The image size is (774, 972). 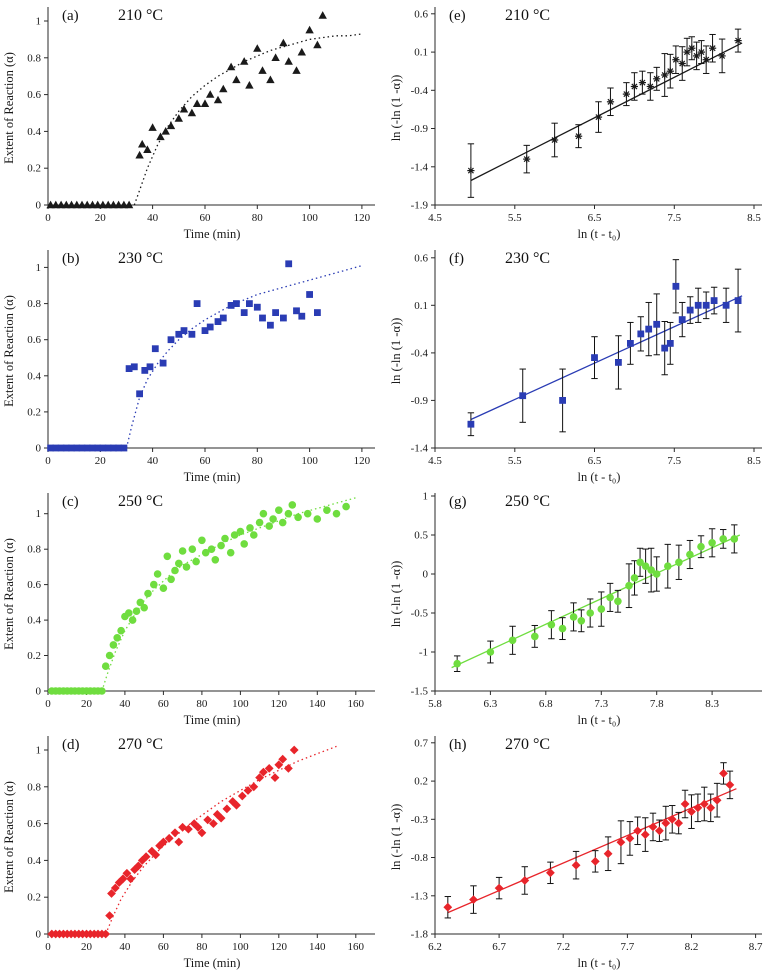 I want to click on panel-g-label: (g), so click(x=458, y=502).